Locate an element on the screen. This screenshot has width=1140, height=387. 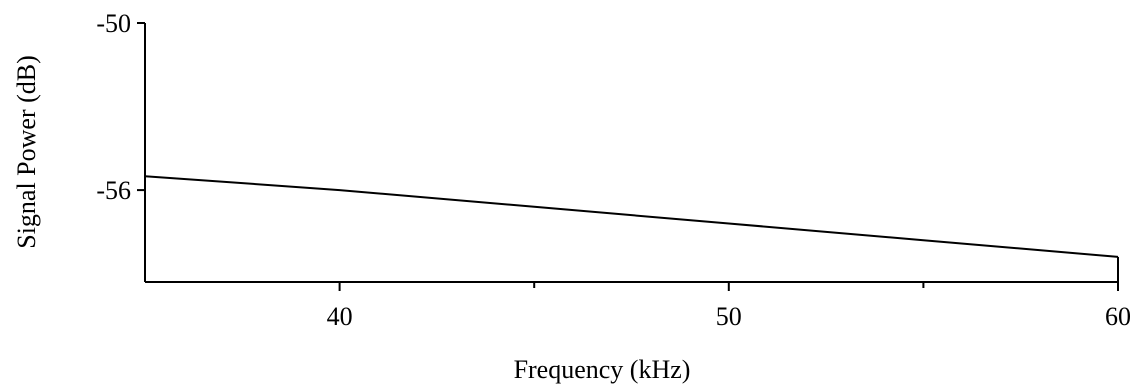
x-ticks: 40 50 60 is located at coordinates (729, 306).